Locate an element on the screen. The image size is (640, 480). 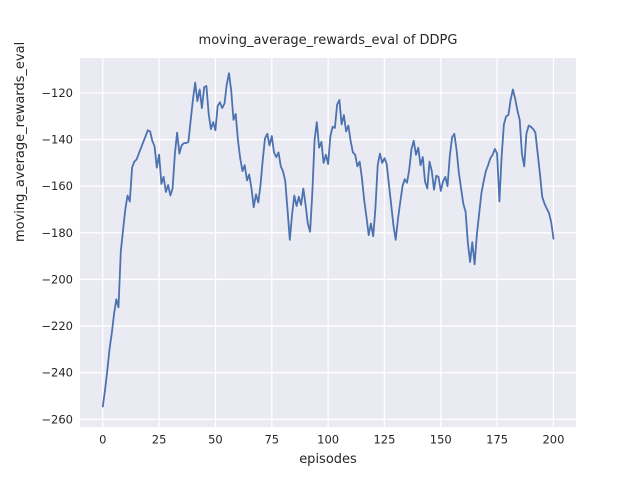
y-tick-label: −240 is located at coordinates (57, 373).